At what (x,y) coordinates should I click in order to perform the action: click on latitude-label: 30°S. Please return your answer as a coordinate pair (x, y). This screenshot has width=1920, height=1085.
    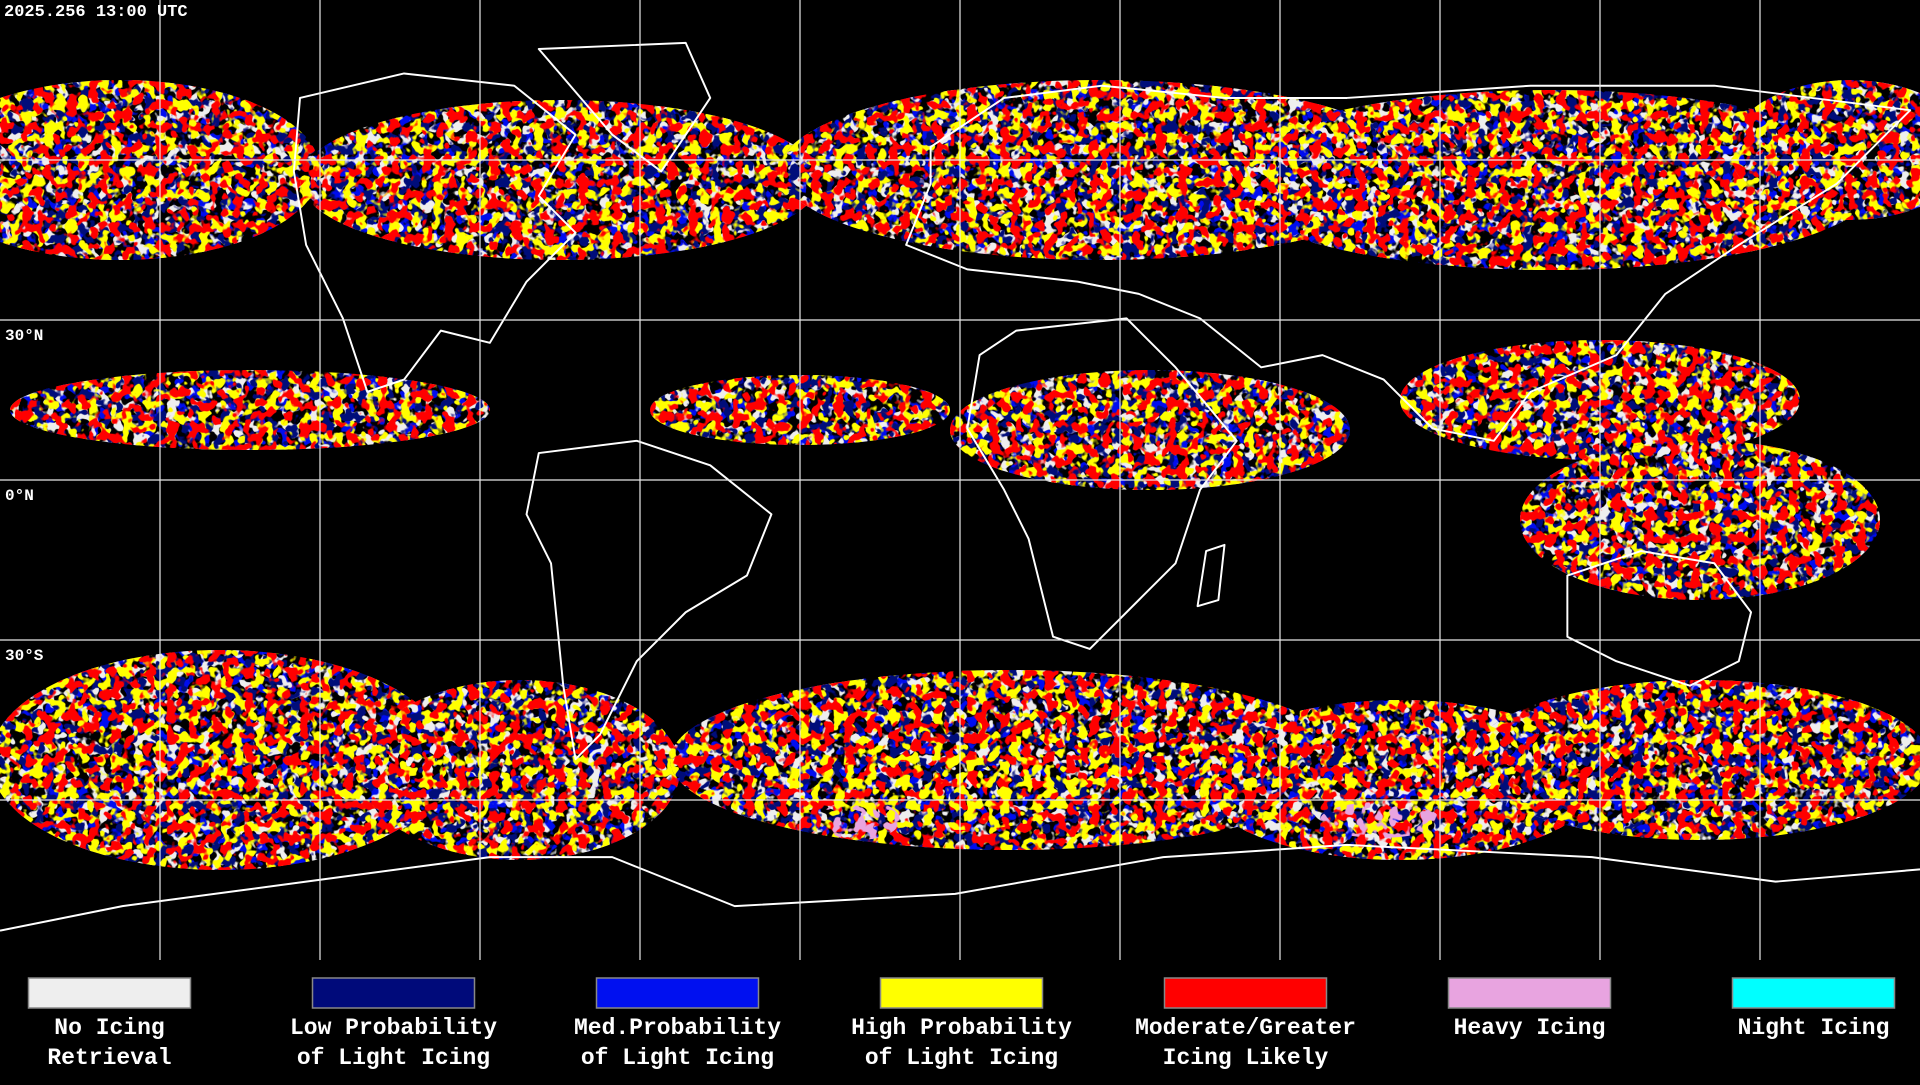
    Looking at the image, I should click on (24, 656).